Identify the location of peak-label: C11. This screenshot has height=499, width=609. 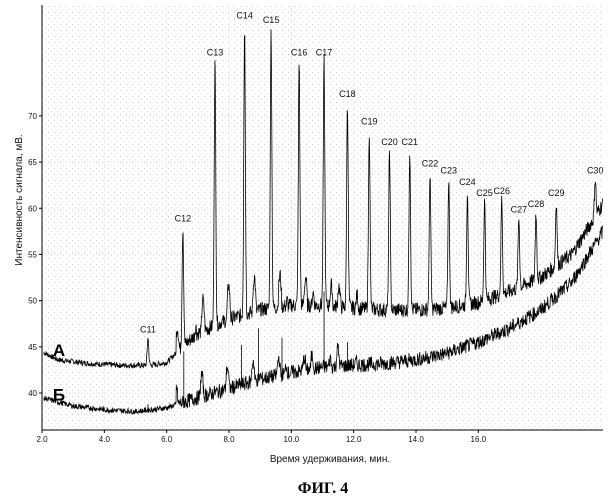
(148, 330).